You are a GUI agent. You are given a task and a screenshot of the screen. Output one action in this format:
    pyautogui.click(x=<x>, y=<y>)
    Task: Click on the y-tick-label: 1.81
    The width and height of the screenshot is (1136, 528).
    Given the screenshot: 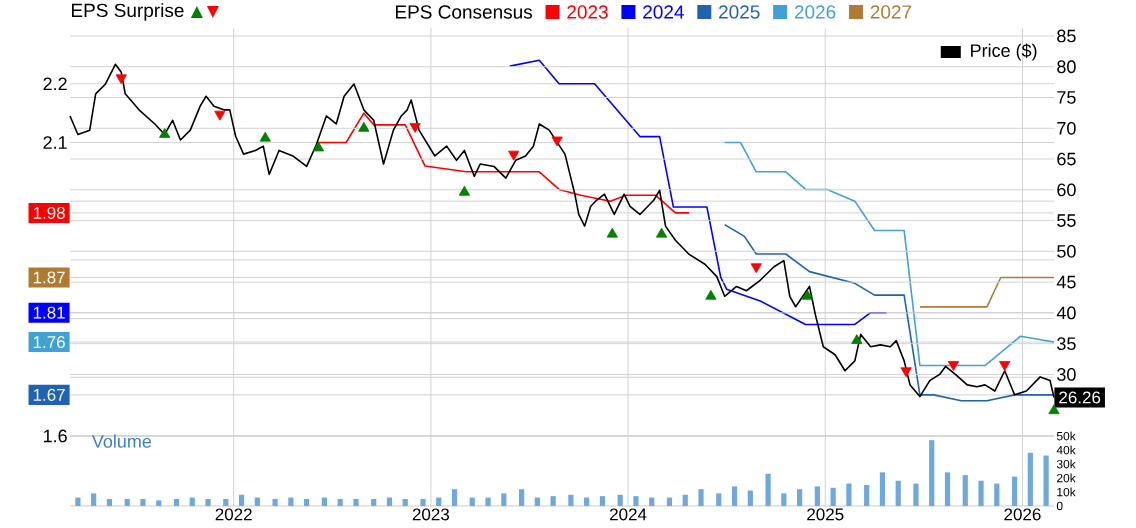 What is the action you would take?
    pyautogui.click(x=49, y=312)
    